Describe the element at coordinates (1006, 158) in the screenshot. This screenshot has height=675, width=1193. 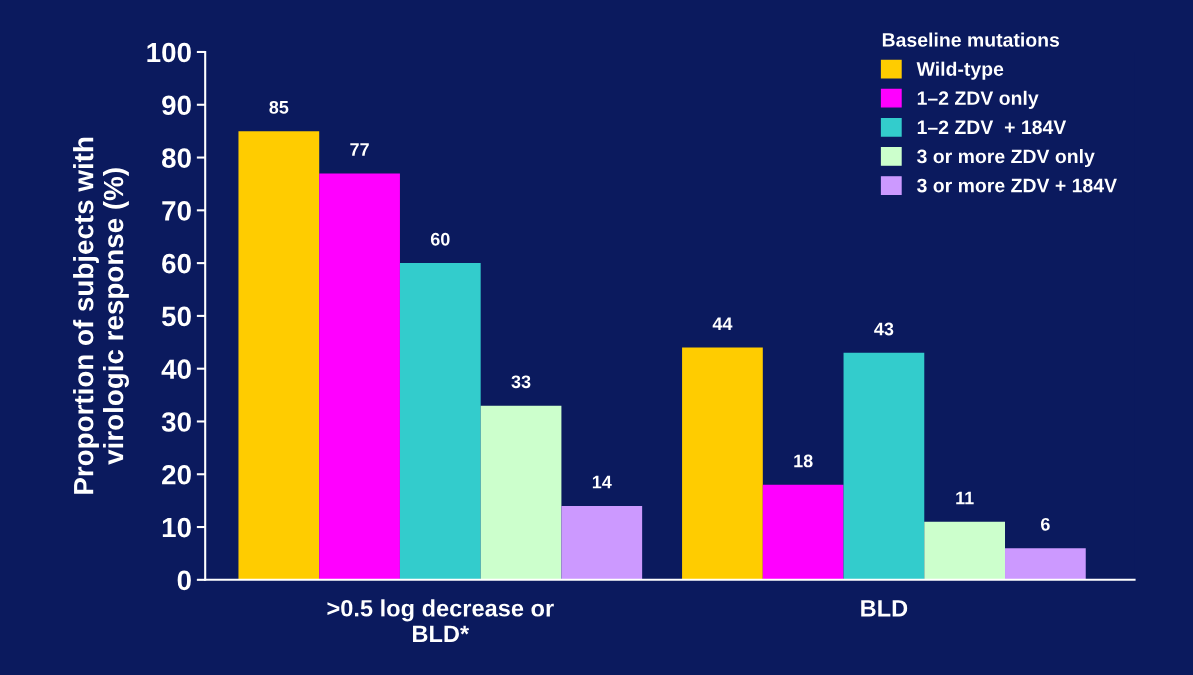
I see `legend-label: 3 or more ZDV only` at that location.